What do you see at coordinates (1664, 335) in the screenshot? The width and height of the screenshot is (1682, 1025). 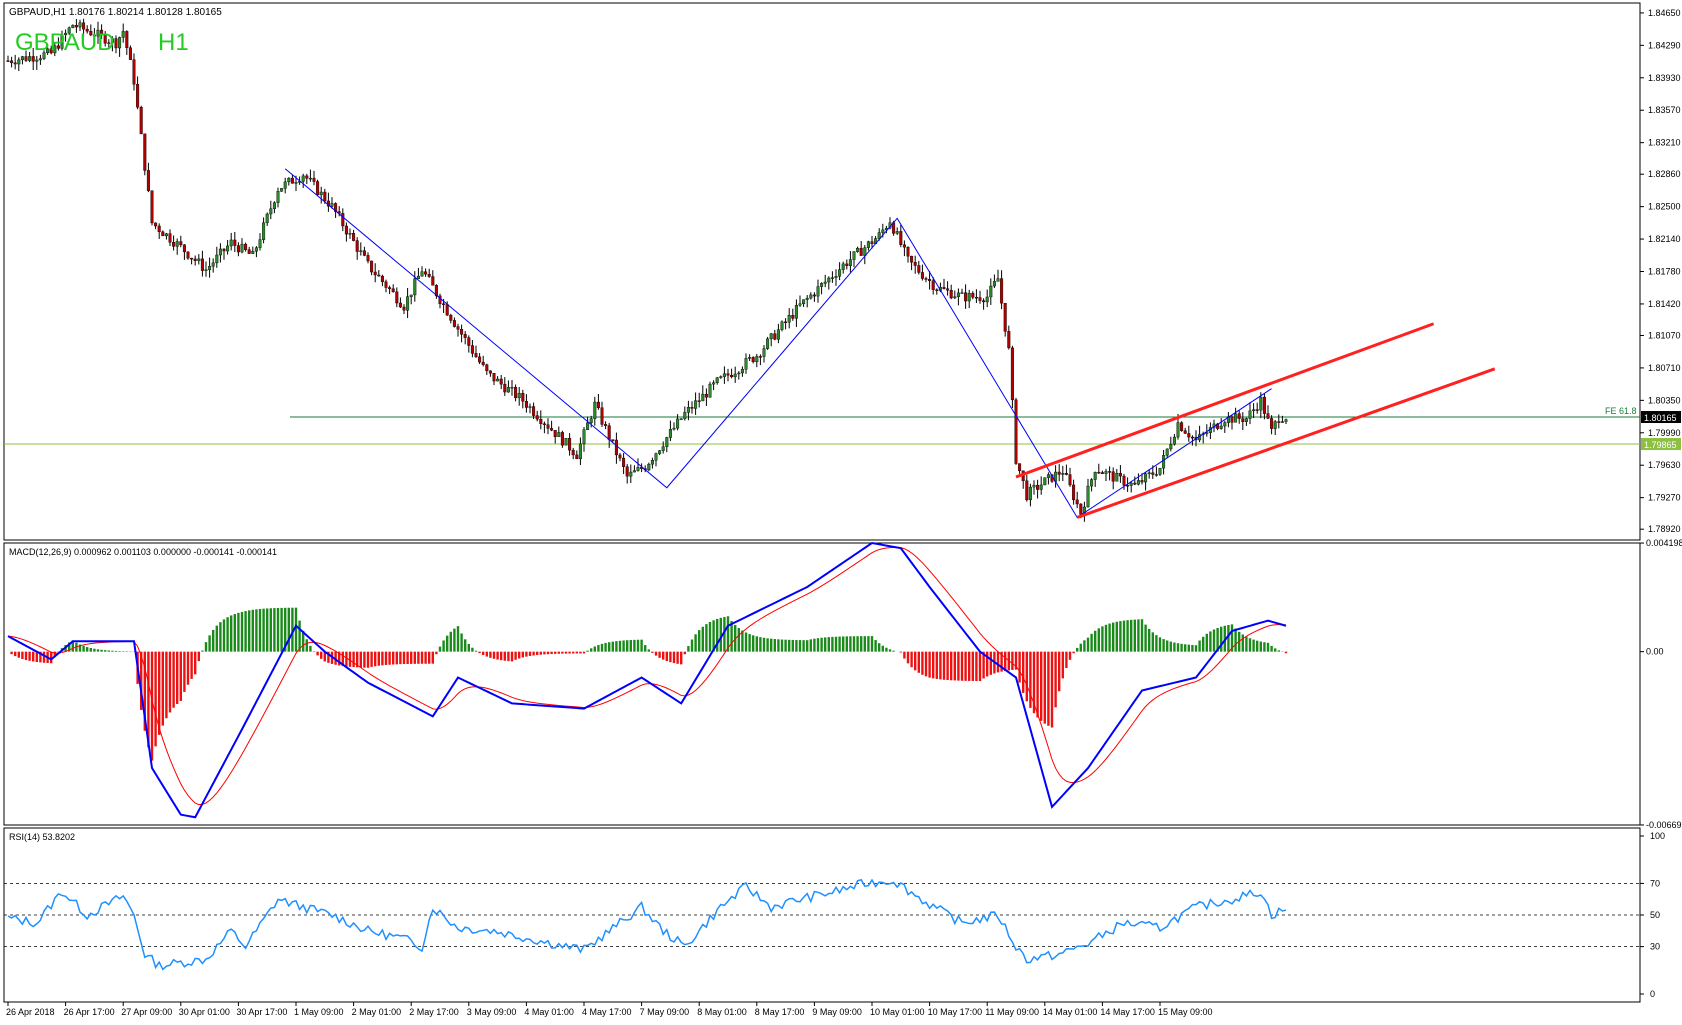 I see `price-tick-label: 1.81070` at bounding box center [1664, 335].